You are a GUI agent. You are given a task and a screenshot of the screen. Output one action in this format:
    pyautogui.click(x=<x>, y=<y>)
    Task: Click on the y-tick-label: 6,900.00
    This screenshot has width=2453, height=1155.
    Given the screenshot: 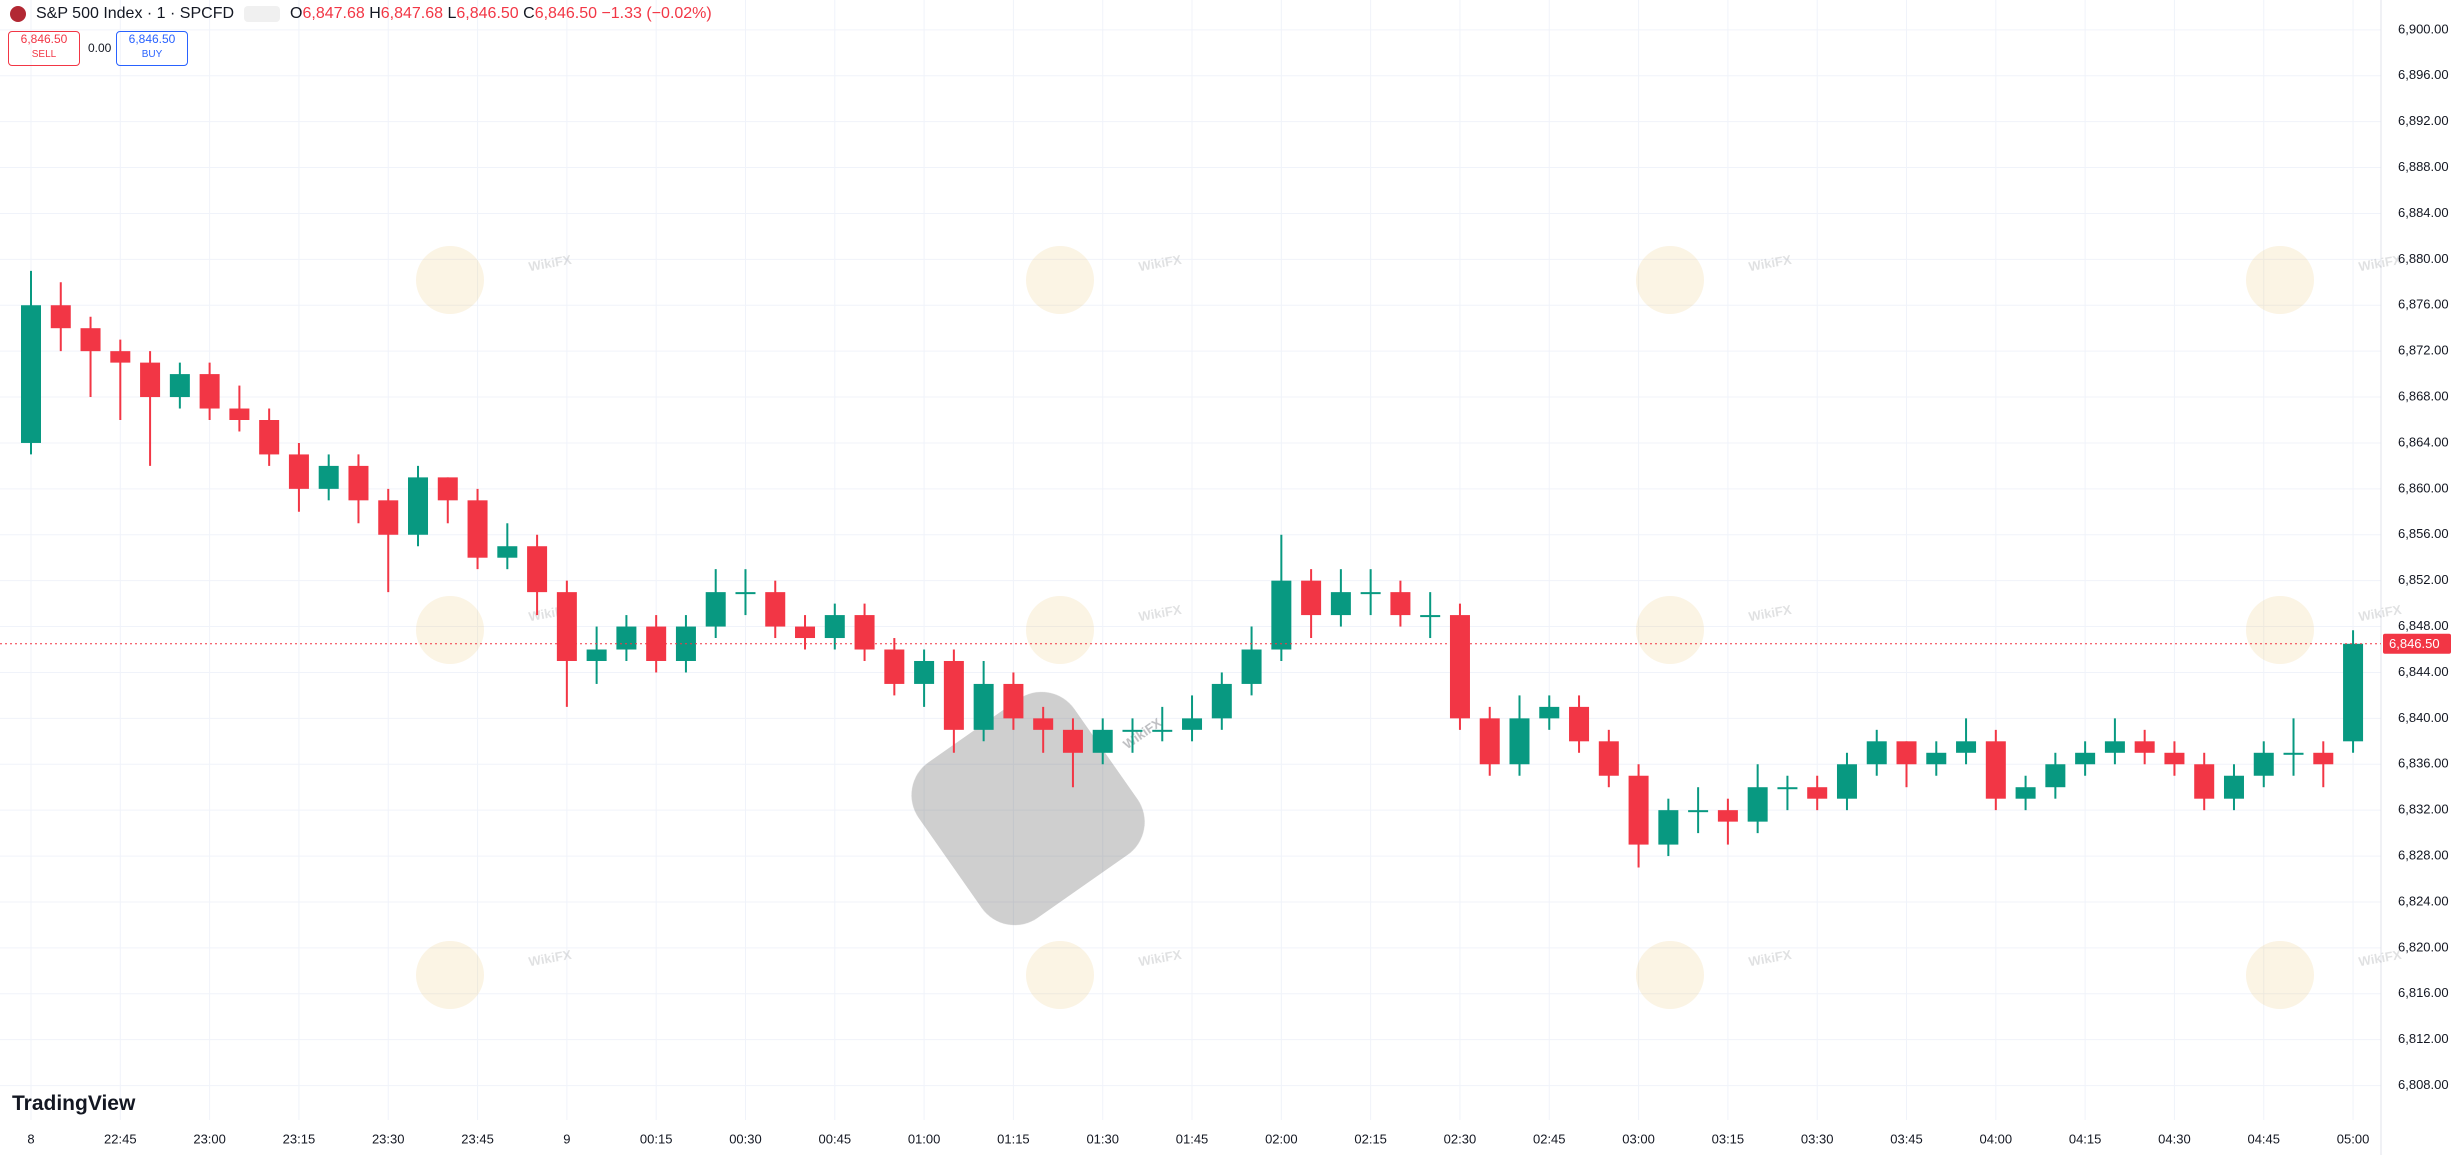 What is the action you would take?
    pyautogui.click(x=2423, y=28)
    